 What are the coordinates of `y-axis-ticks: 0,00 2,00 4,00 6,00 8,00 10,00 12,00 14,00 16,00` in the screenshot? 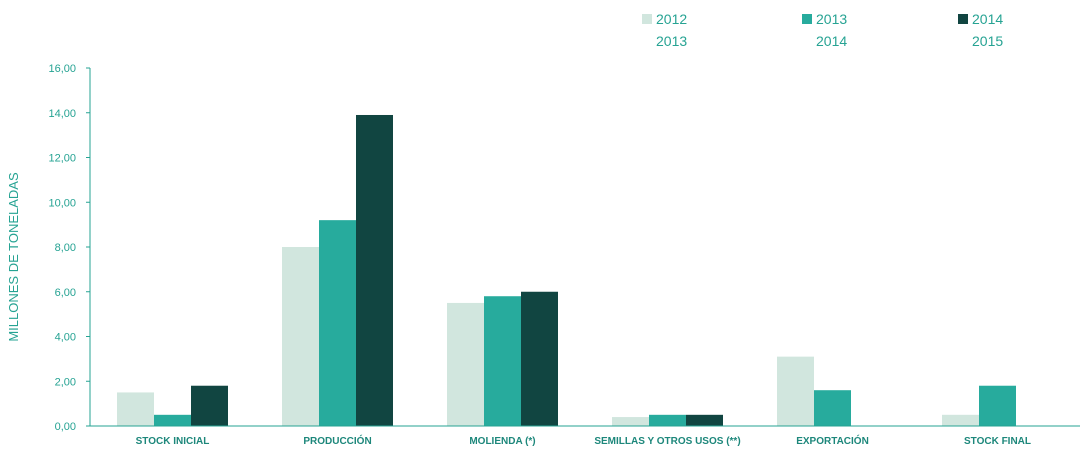 It's located at (69, 248).